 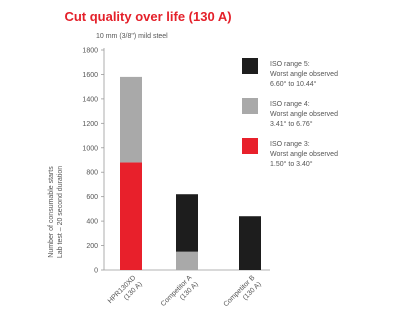 I want to click on chart-title: Cut quality over life (130 A), so click(x=148, y=16).